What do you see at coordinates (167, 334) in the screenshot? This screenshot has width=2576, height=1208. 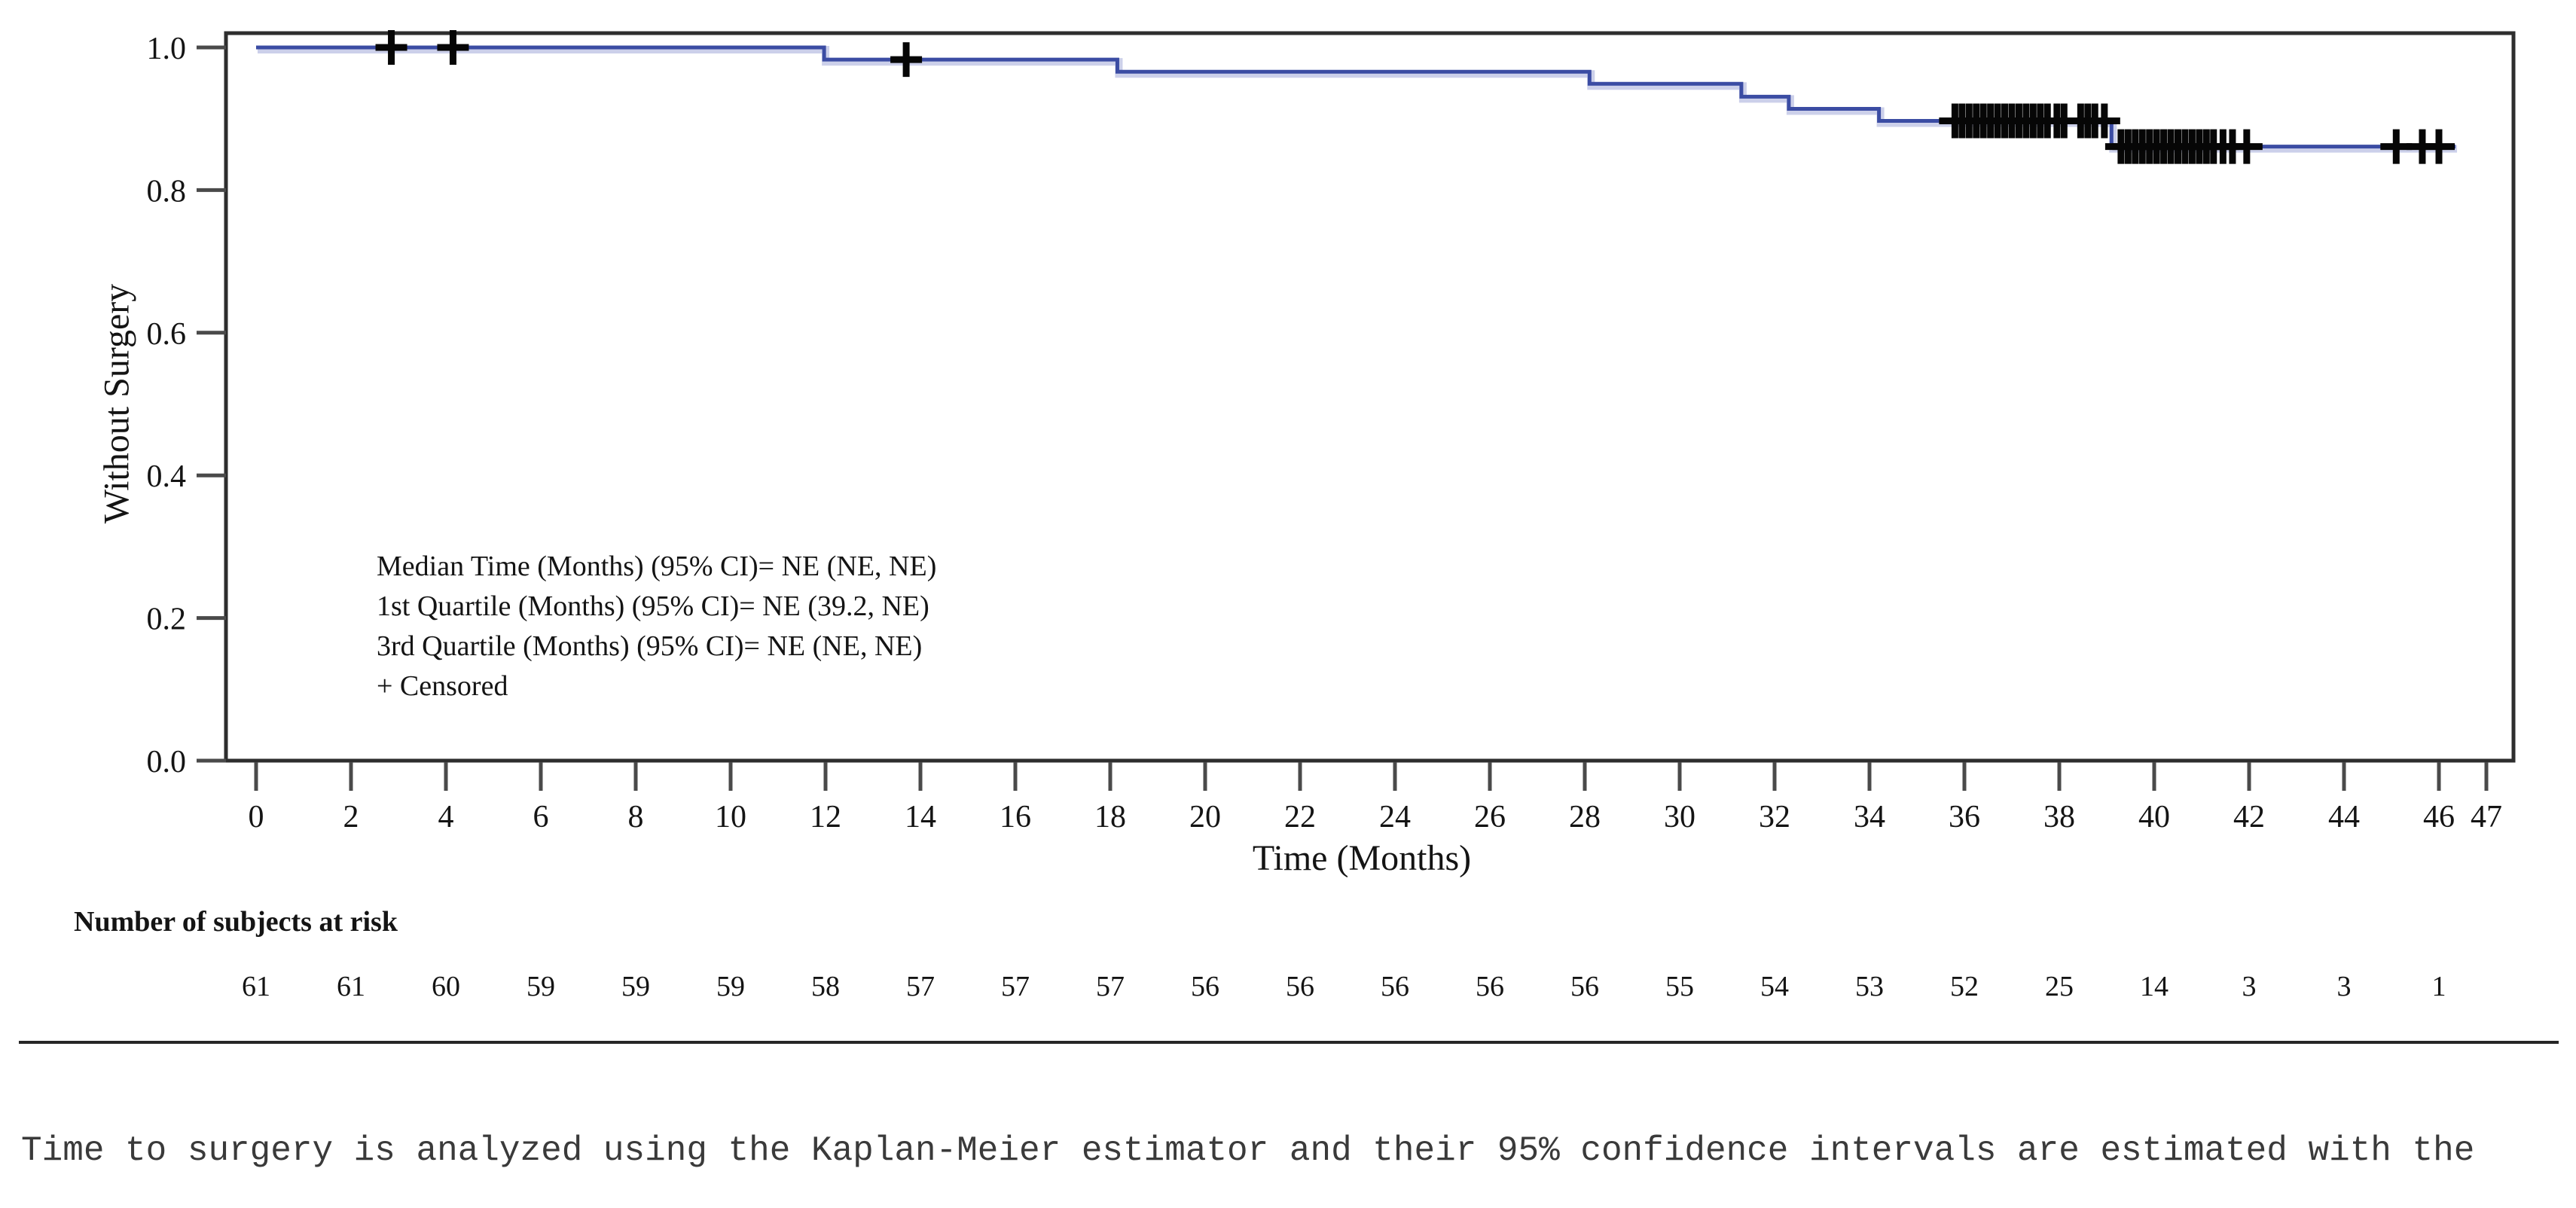 I see `y-tick-label: 0.6` at bounding box center [167, 334].